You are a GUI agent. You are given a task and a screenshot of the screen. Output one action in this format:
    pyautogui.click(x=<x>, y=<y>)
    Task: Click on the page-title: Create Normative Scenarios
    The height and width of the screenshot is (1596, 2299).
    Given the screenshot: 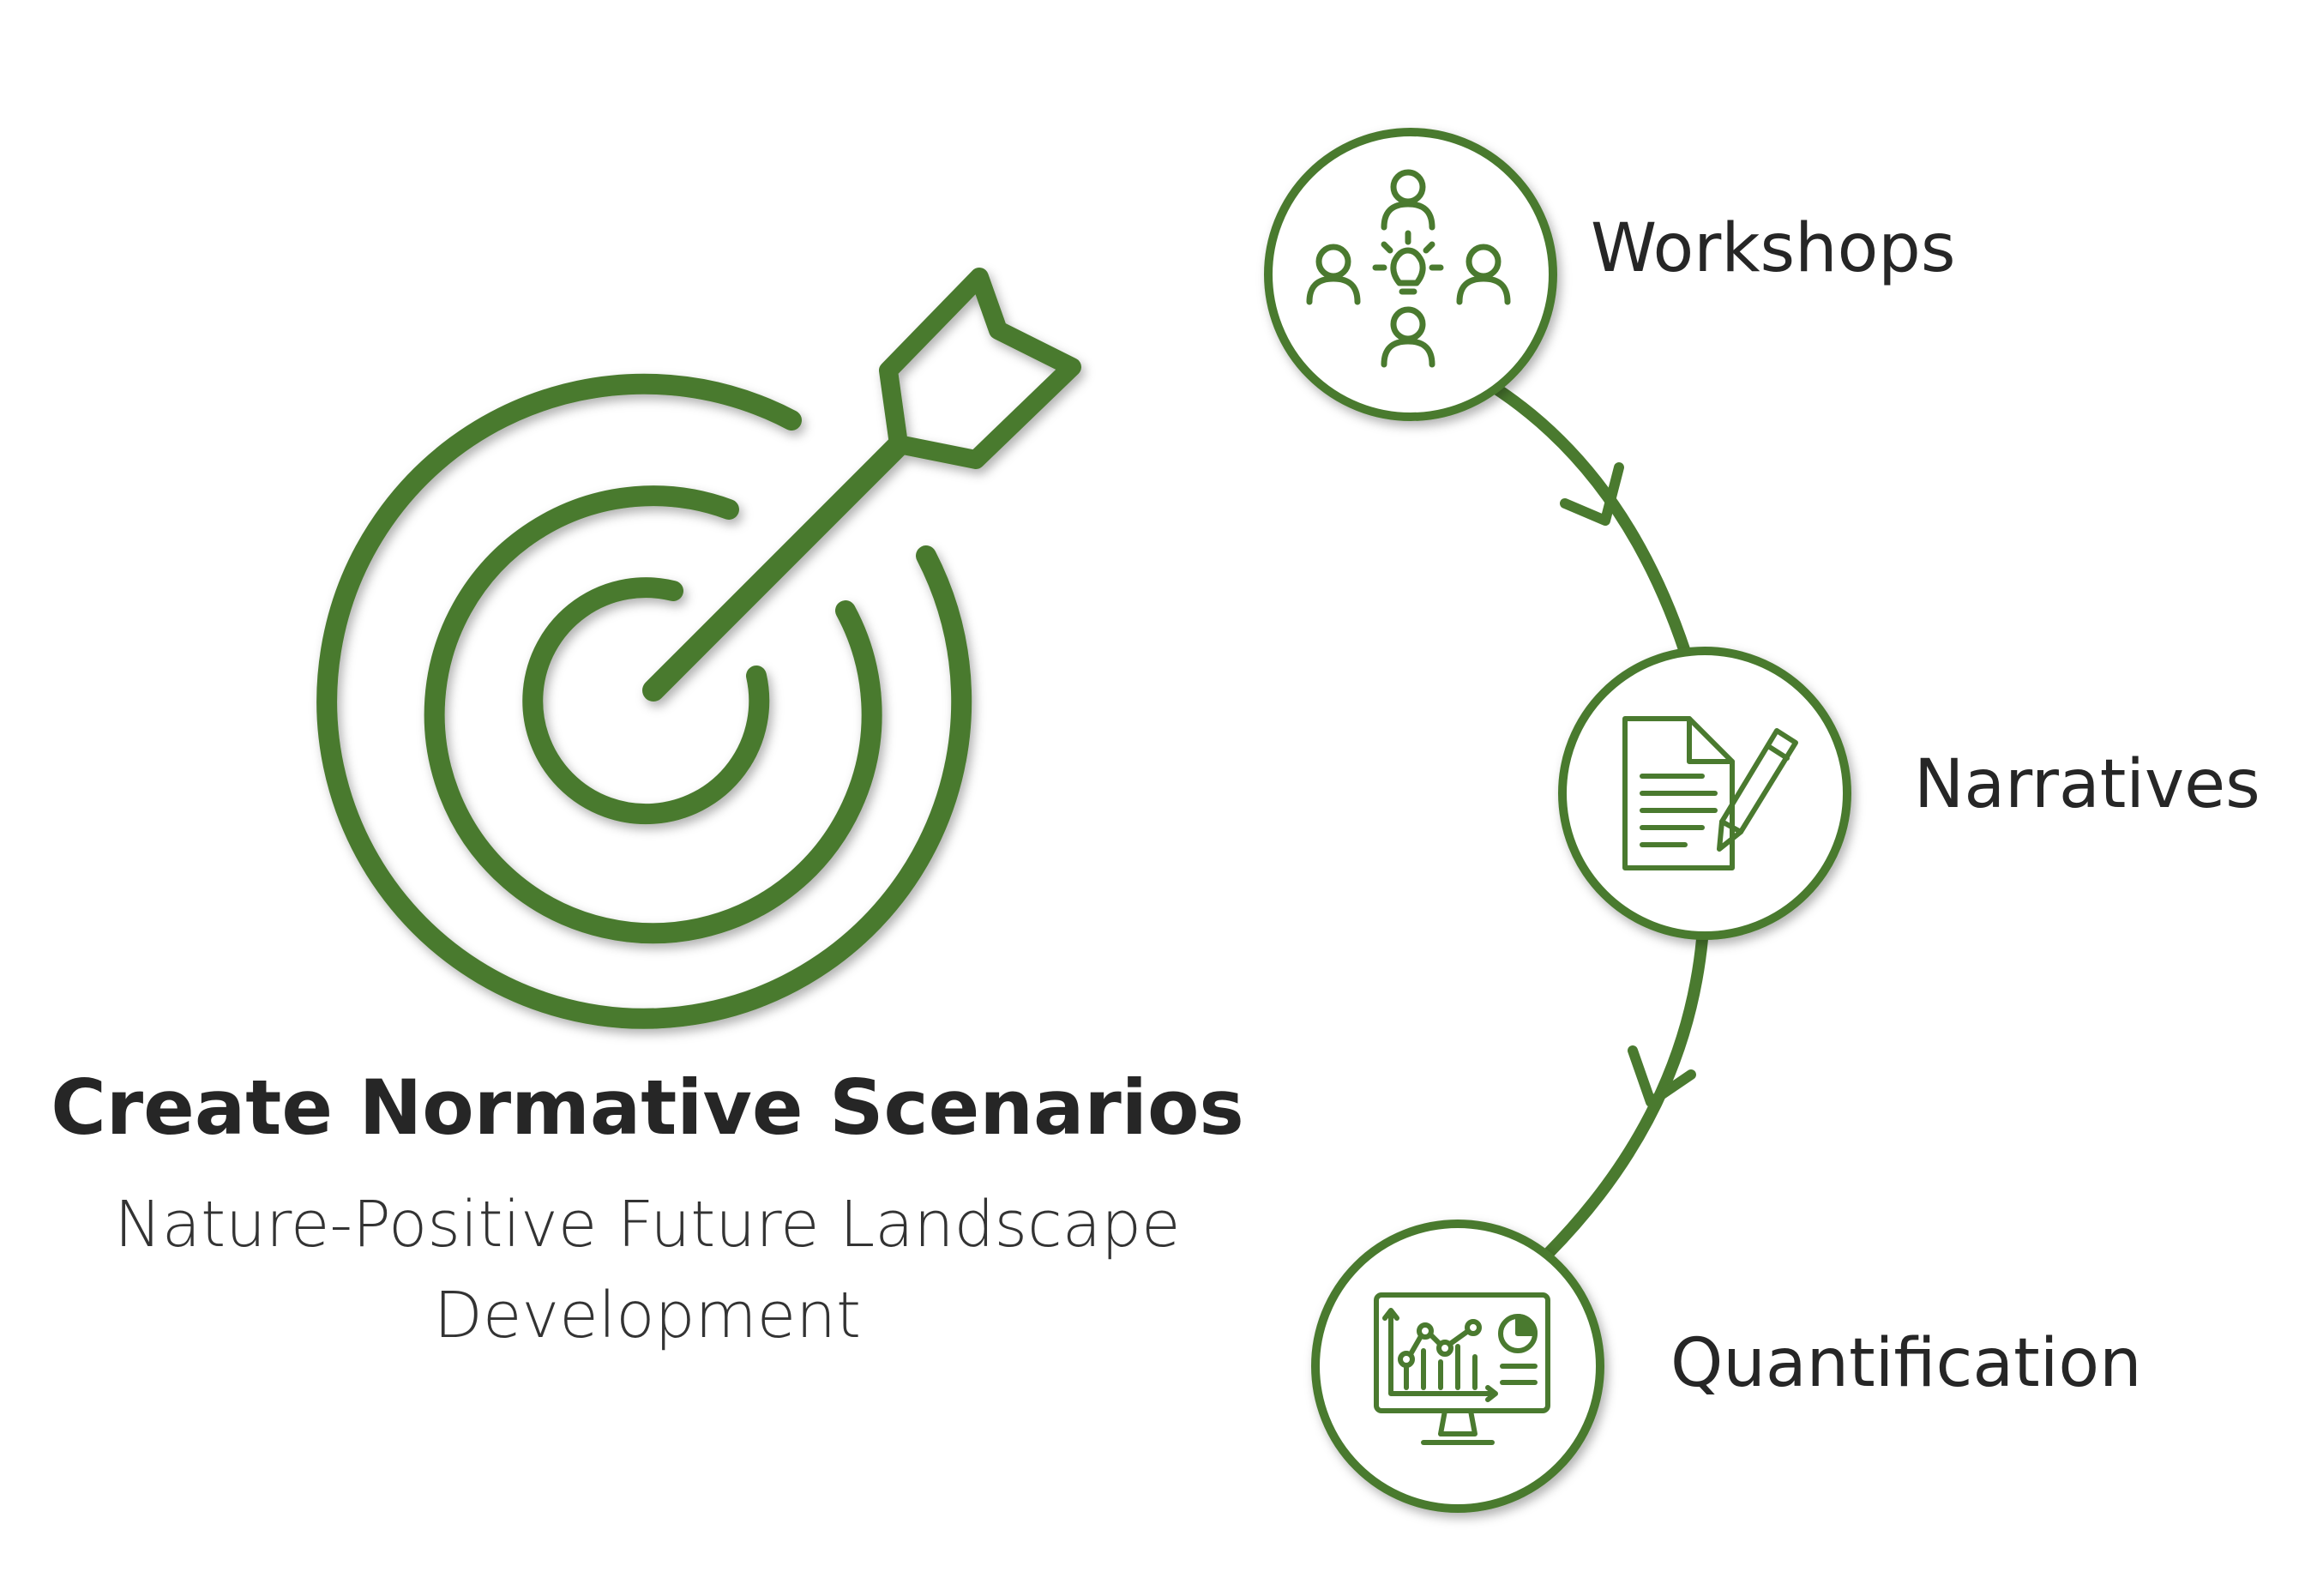 What is the action you would take?
    pyautogui.click(x=647, y=1107)
    